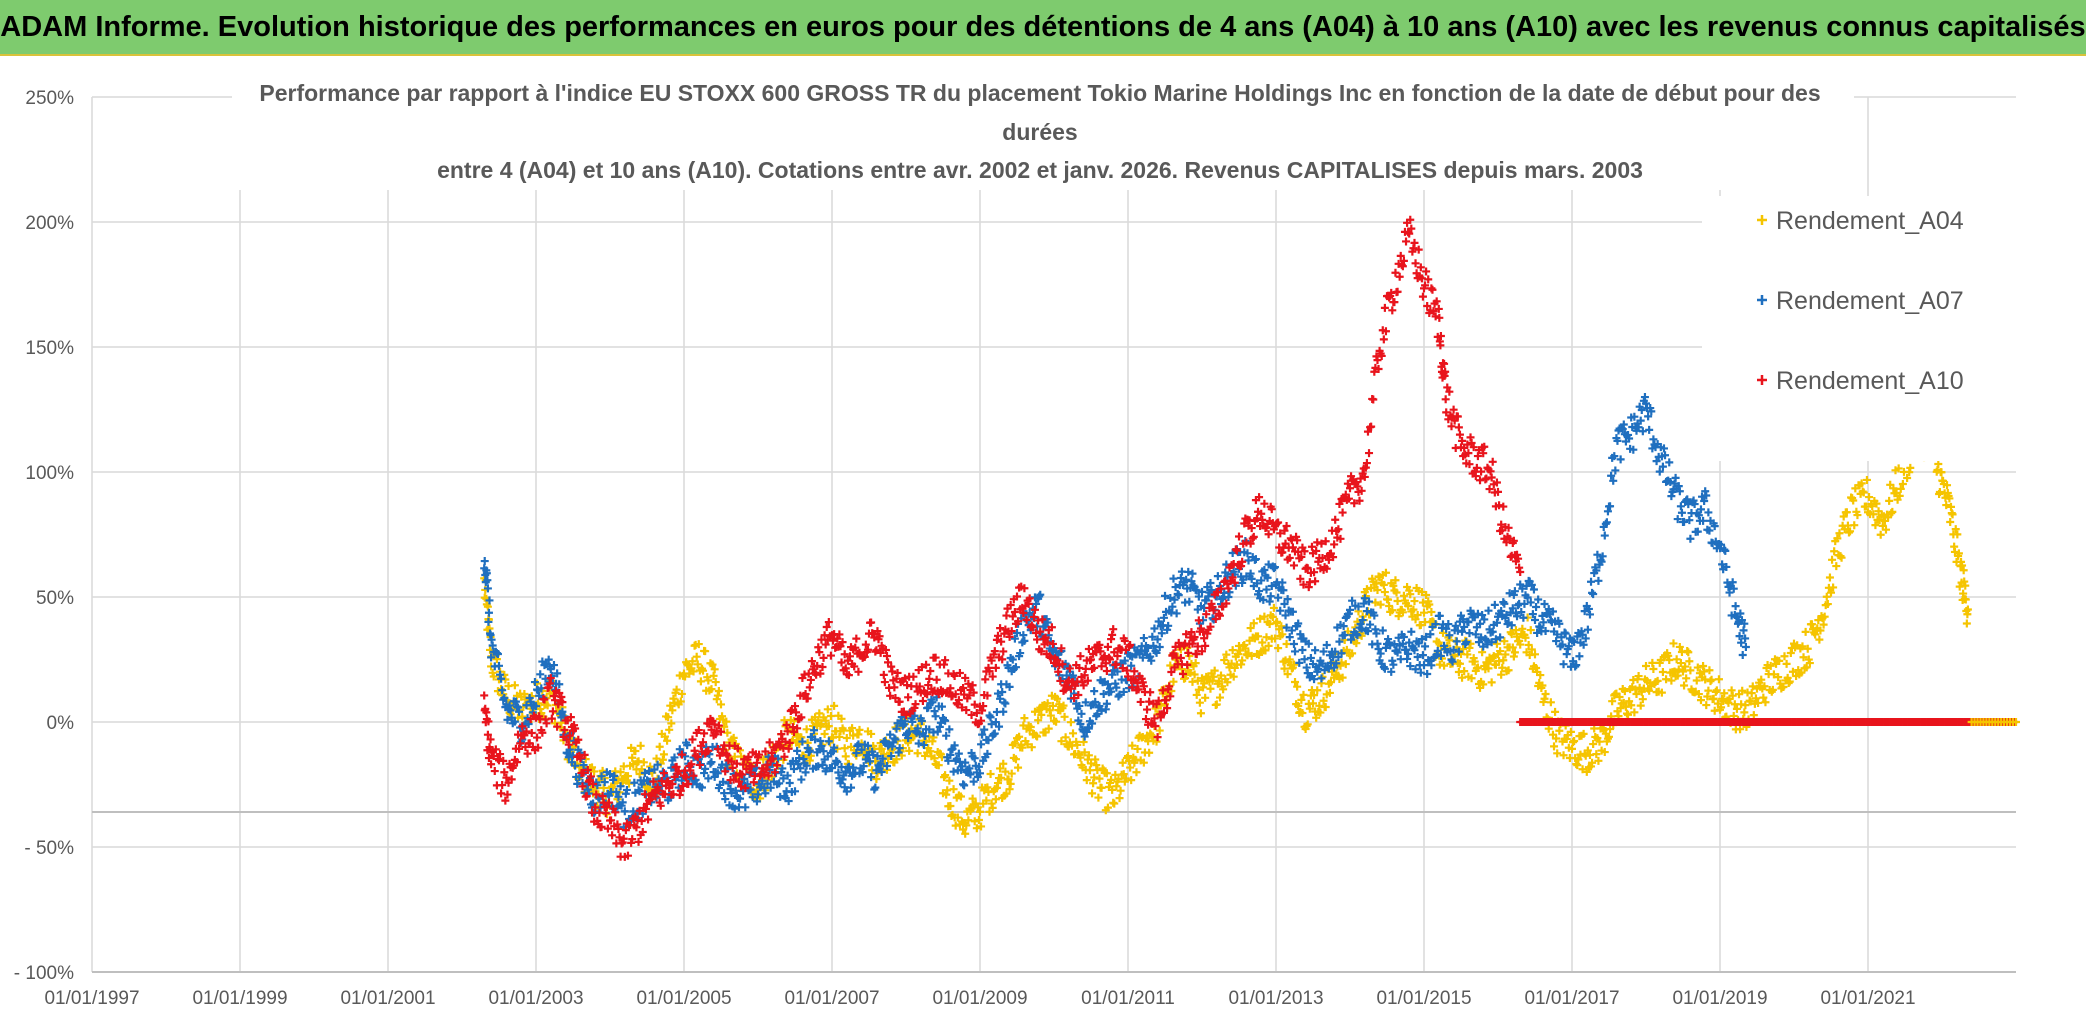  What do you see at coordinates (44, 536) in the screenshot?
I see `y-axis-tick-labels: - 100% - 50% 0% 50% 100% 150% 200% 250%` at bounding box center [44, 536].